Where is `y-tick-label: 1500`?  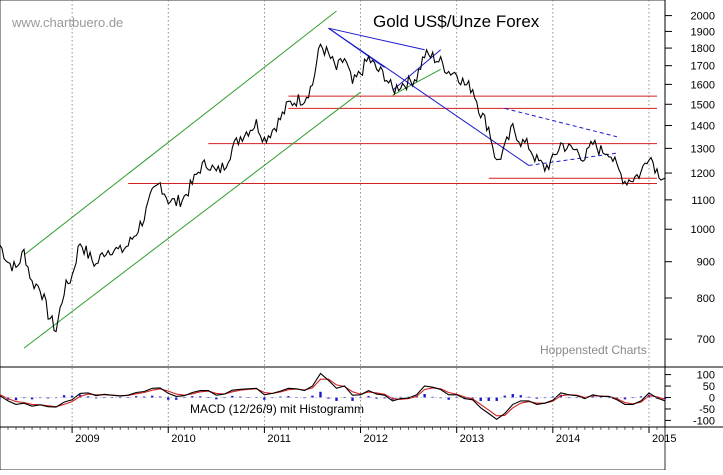 y-tick-label: 1500 is located at coordinates (703, 105).